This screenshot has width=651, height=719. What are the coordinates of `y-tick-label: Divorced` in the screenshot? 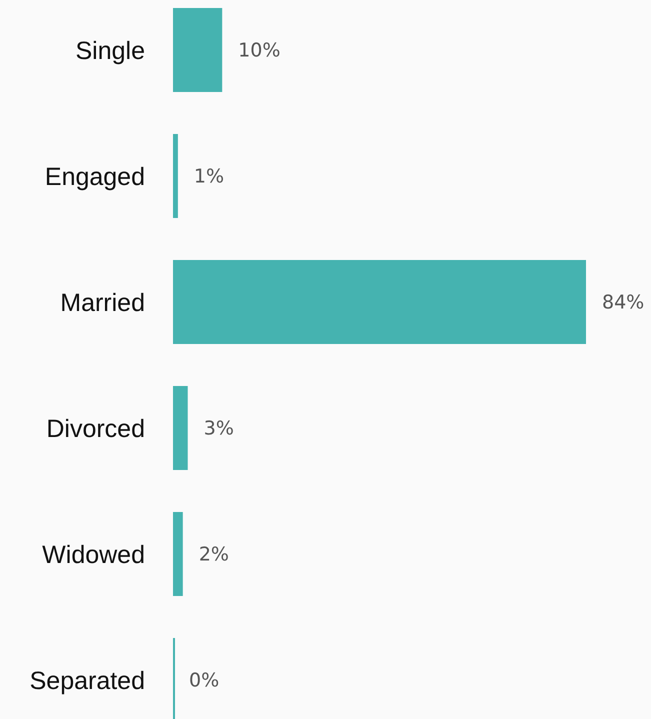 It's located at (95, 428).